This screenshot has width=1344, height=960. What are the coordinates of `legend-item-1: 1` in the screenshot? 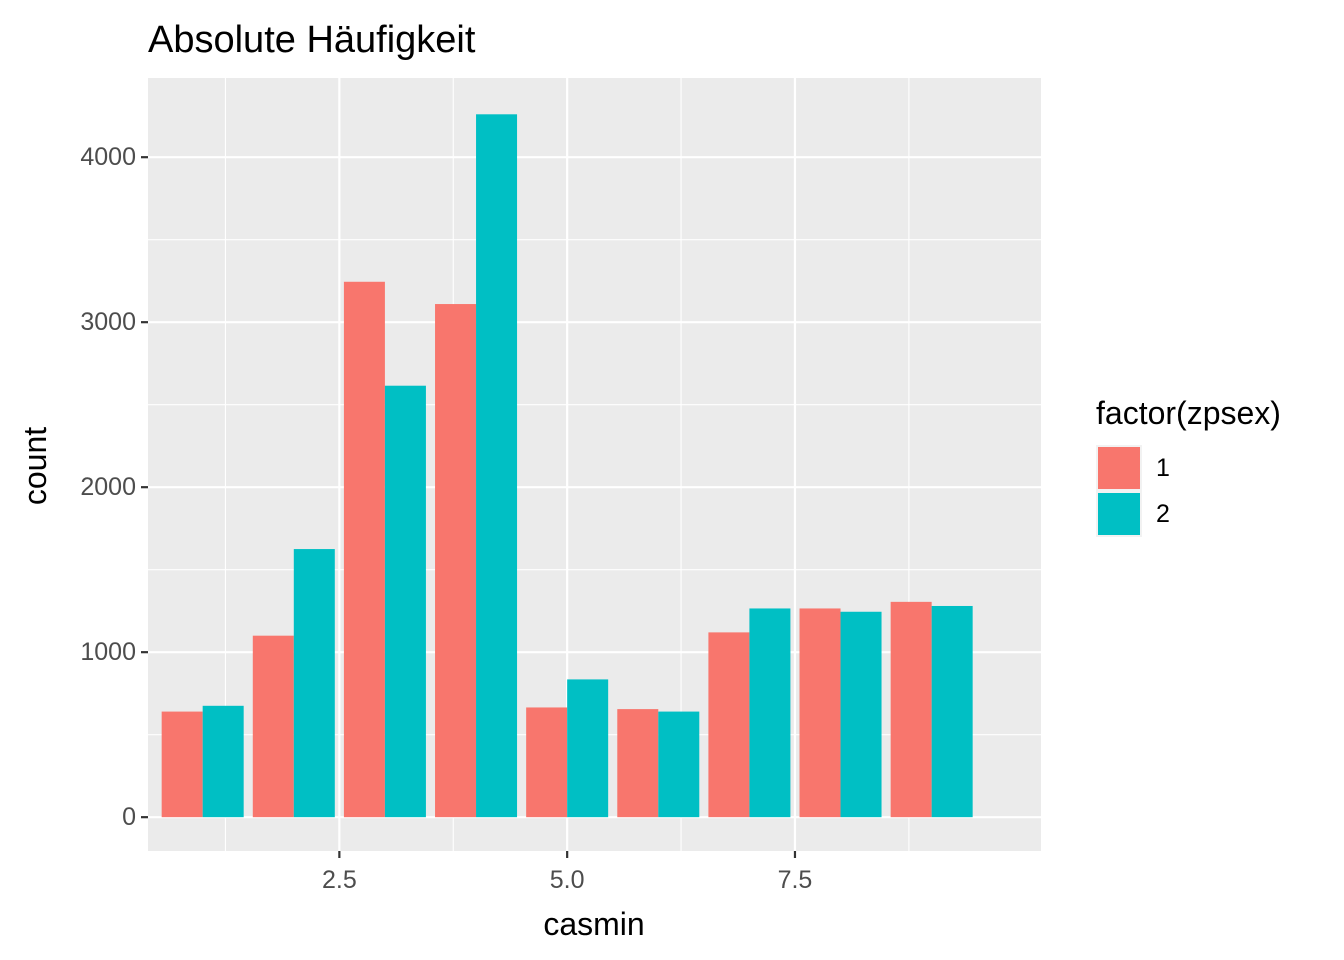 It's located at (1133, 468).